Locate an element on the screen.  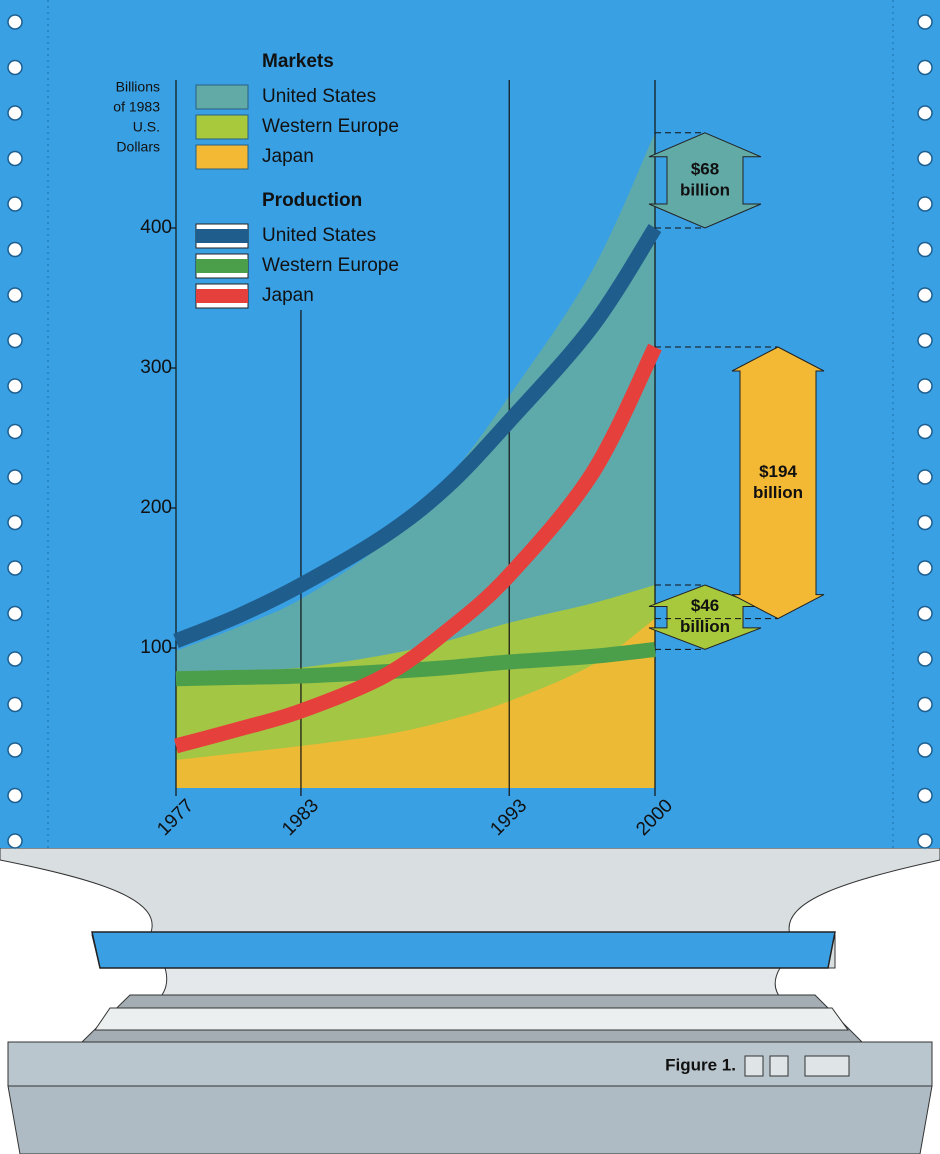
y-tick-label: 400 is located at coordinates (156, 227).